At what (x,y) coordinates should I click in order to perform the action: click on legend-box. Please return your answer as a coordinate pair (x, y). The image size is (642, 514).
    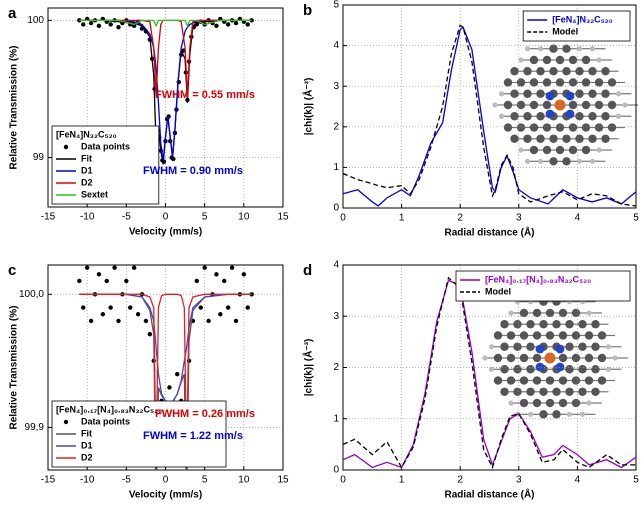
    Looking at the image, I should click on (576, 26).